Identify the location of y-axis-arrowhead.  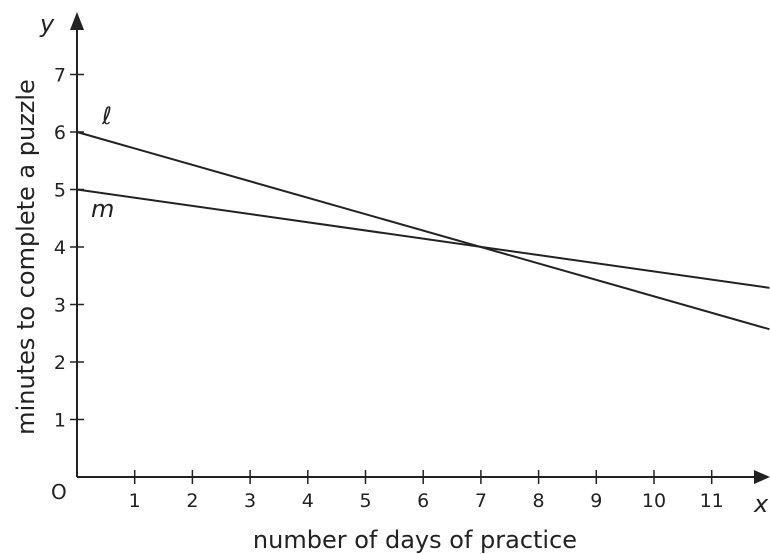
(77, 21).